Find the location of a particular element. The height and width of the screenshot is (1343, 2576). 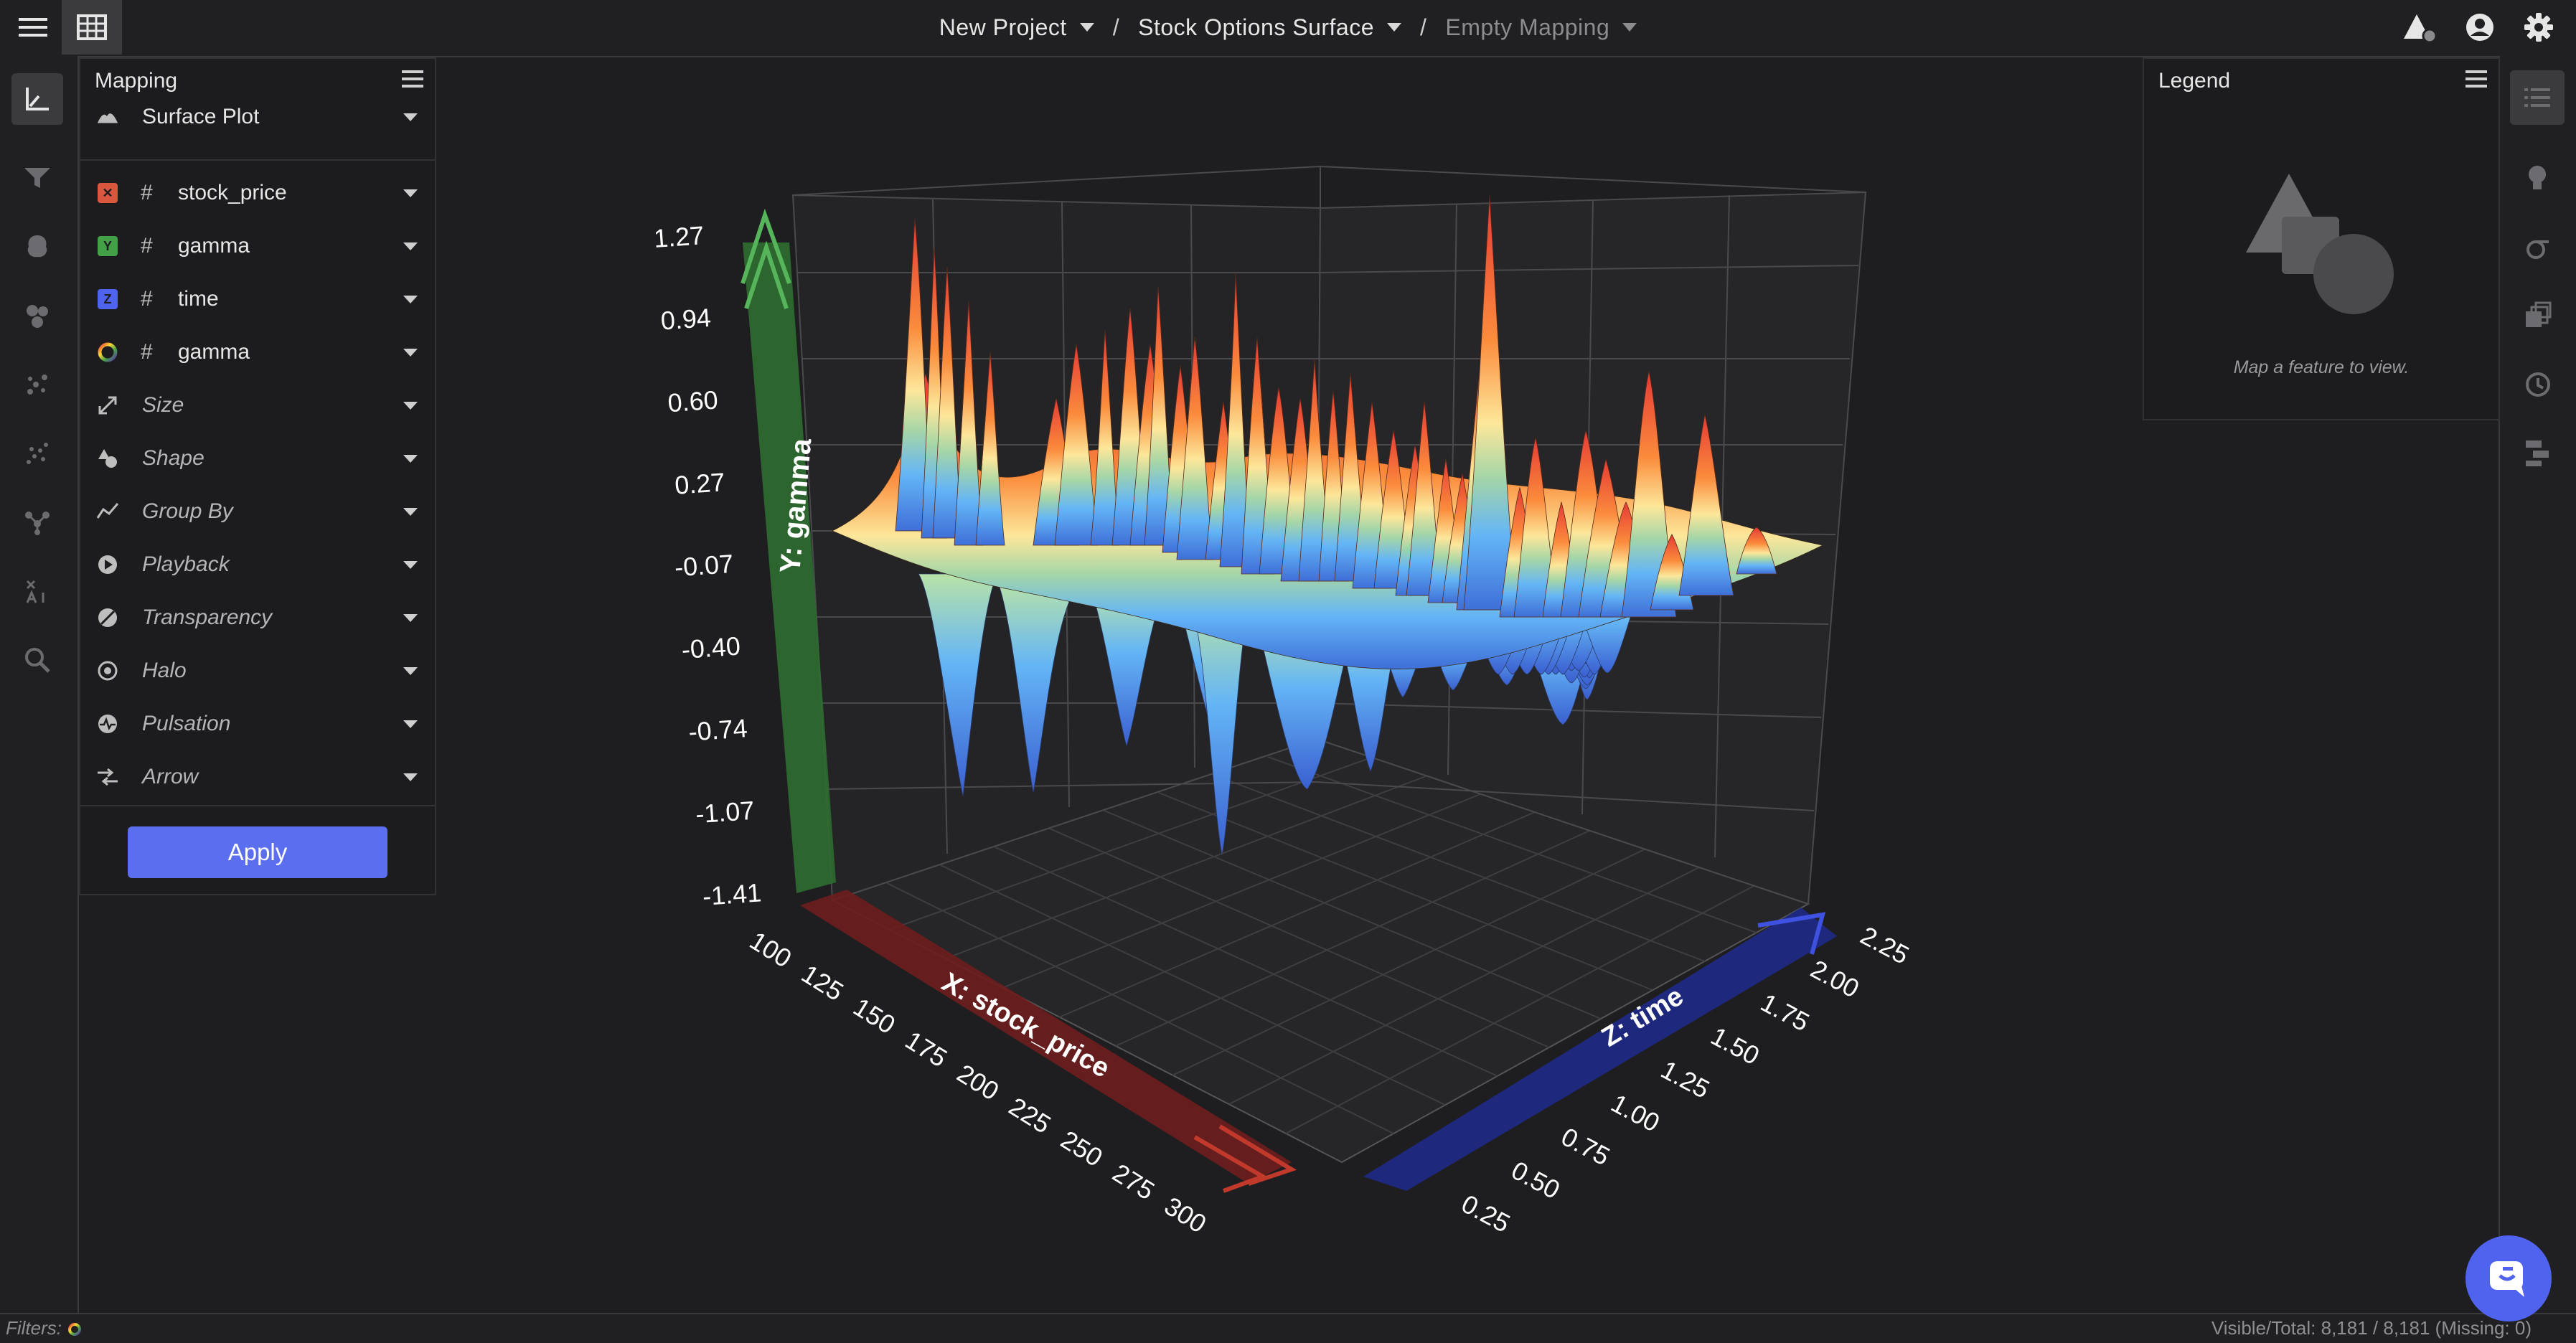

search-tool-button is located at coordinates (37, 660).